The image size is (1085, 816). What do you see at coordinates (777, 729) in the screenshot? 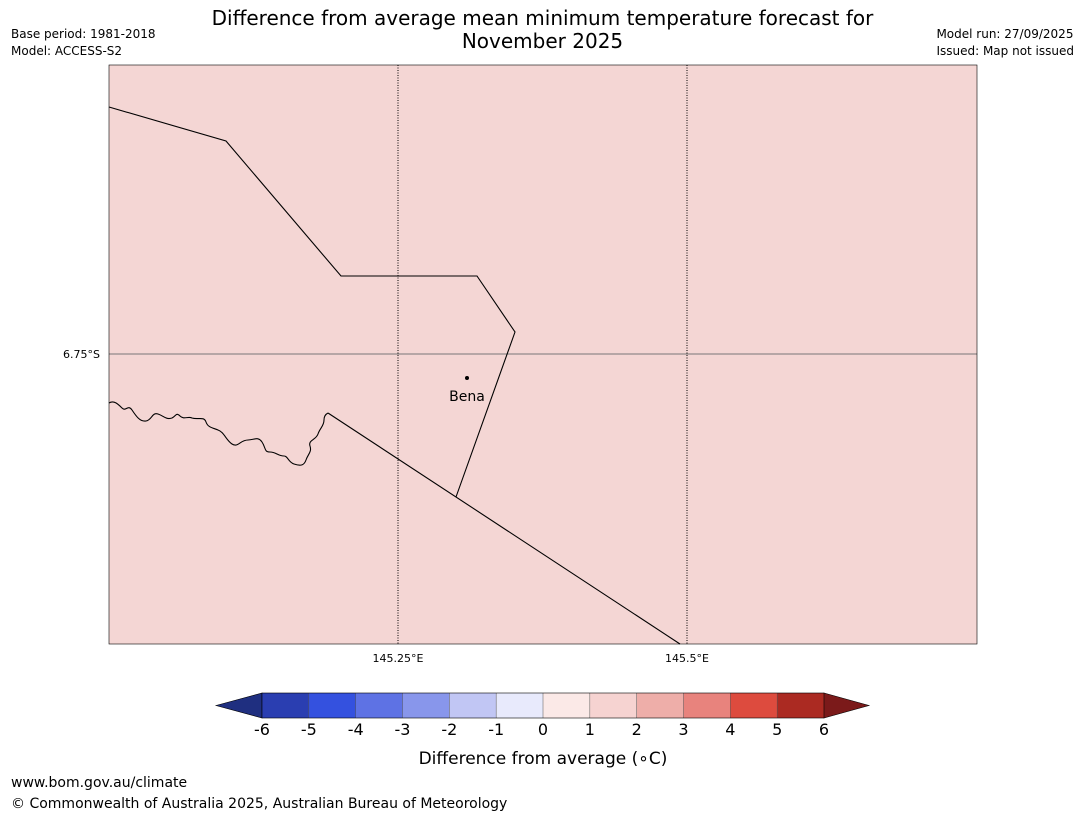
I see `colorbar-tick-label: 5` at bounding box center [777, 729].